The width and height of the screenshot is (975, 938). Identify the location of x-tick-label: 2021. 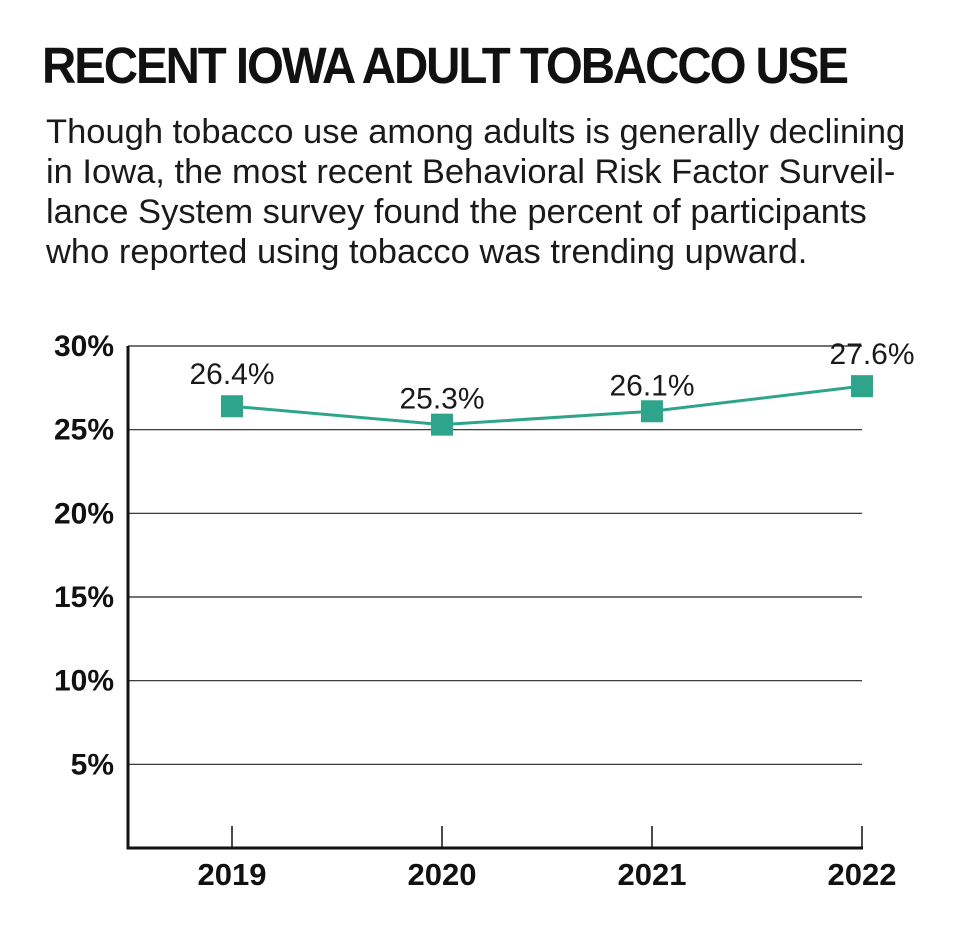
(652, 874).